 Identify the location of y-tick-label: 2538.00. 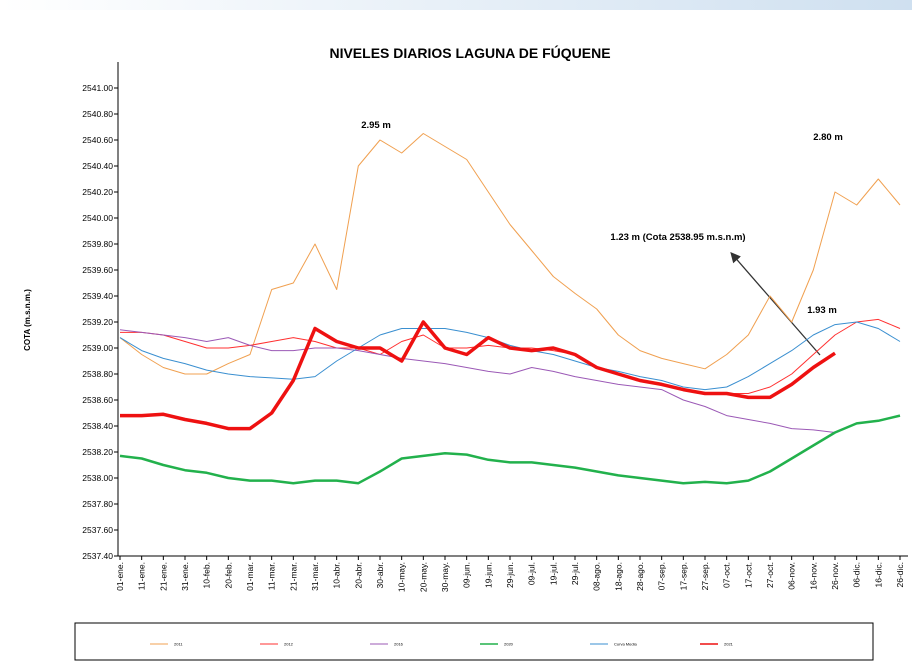
(97, 478).